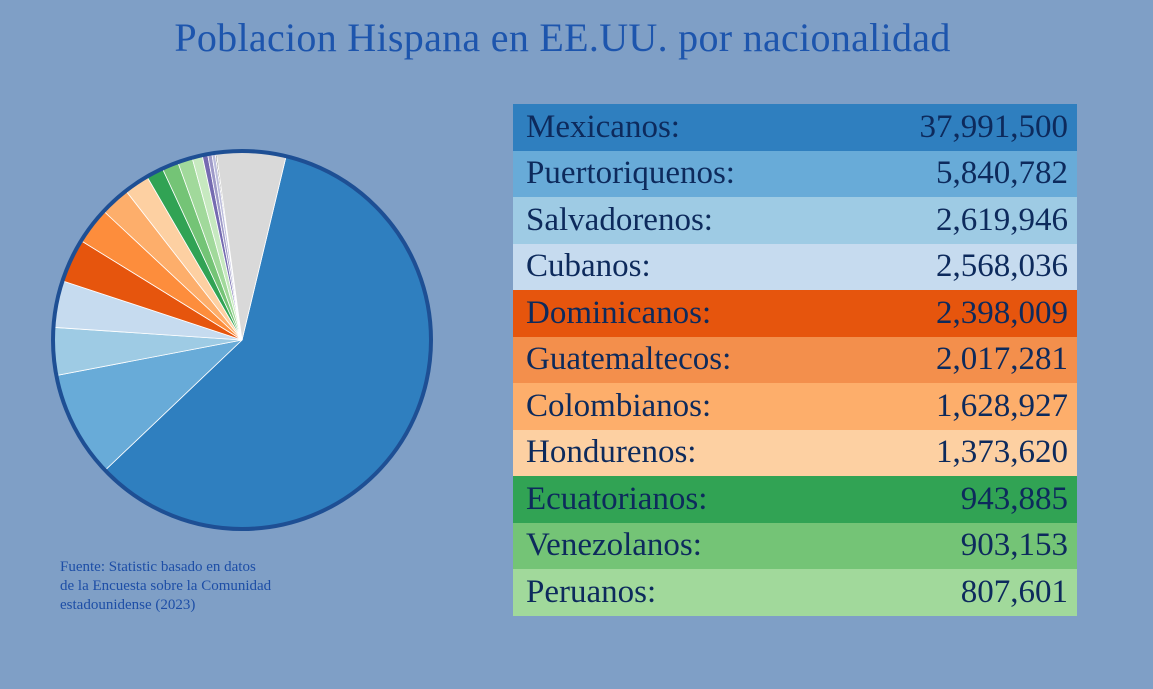 The image size is (1153, 689). Describe the element at coordinates (1002, 266) in the screenshot. I see `legend-value: 2,568,036` at that location.